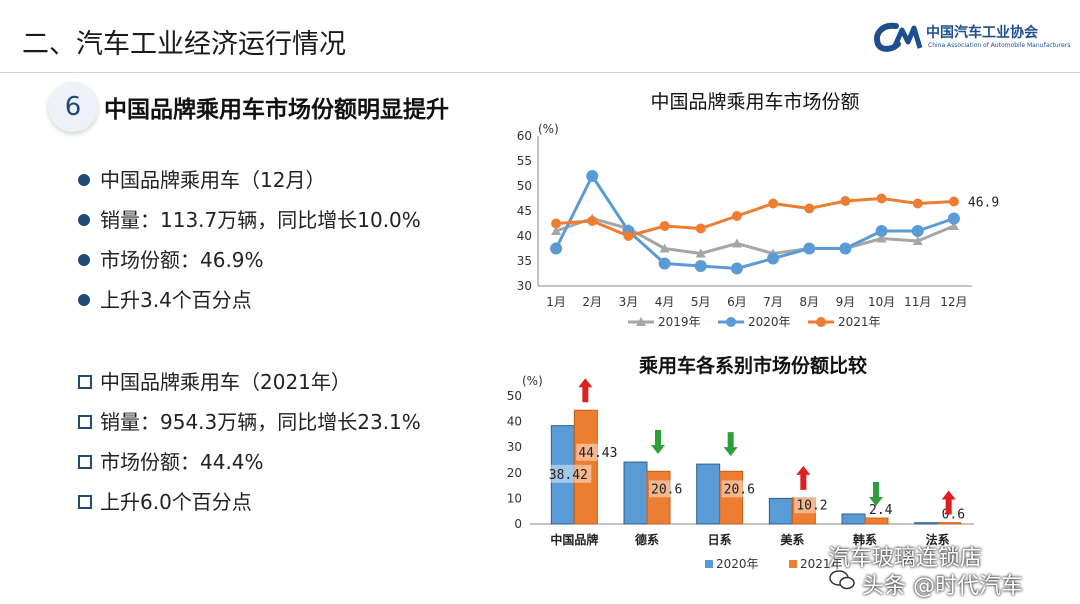 The height and width of the screenshot is (604, 1080). What do you see at coordinates (524, 236) in the screenshot?
I see `line-chart-y-tick: 40` at bounding box center [524, 236].